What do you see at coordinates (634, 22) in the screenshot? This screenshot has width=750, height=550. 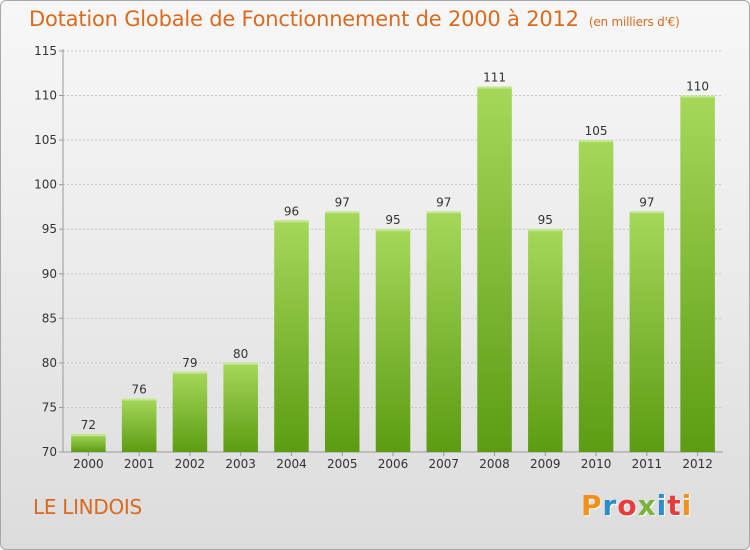 I see `chart-subtitle: (en milliers d'€)` at bounding box center [634, 22].